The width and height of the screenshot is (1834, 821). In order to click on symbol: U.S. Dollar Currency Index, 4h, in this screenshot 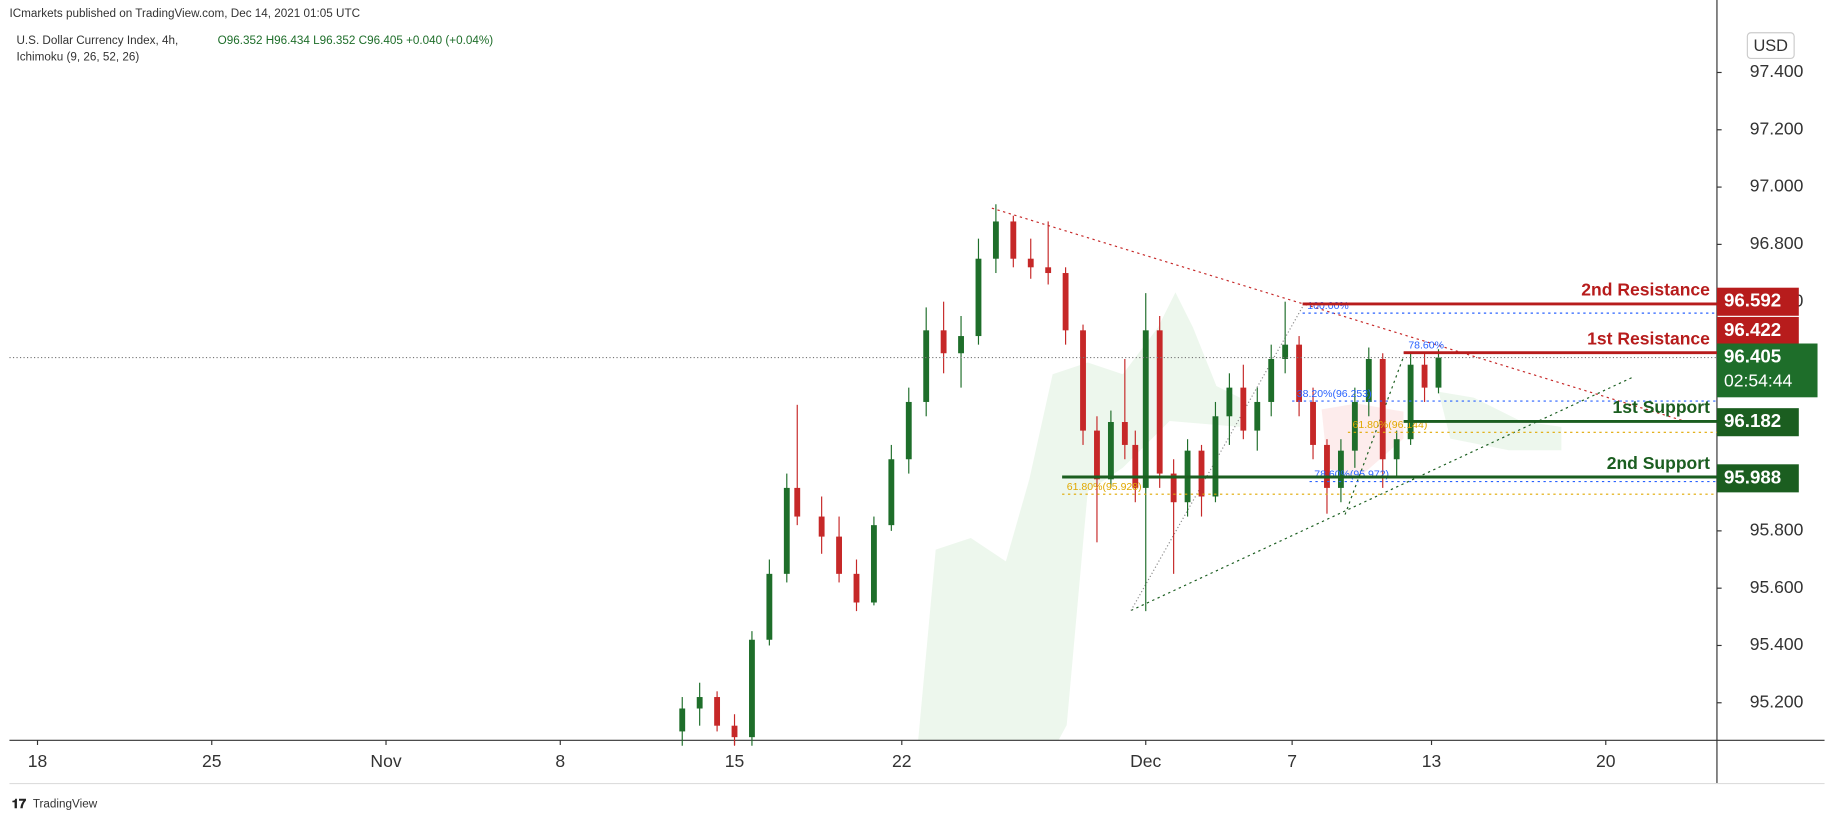, I will do `click(97, 40)`.